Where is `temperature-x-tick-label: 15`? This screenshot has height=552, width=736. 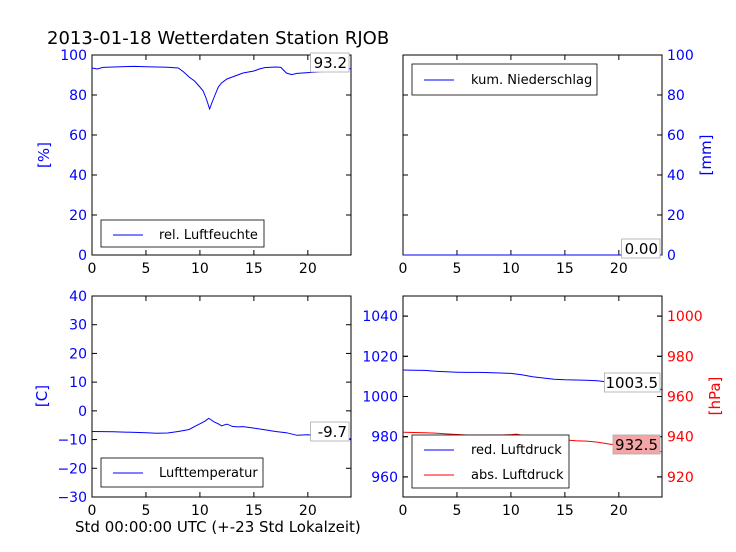 temperature-x-tick-label: 15 is located at coordinates (254, 511).